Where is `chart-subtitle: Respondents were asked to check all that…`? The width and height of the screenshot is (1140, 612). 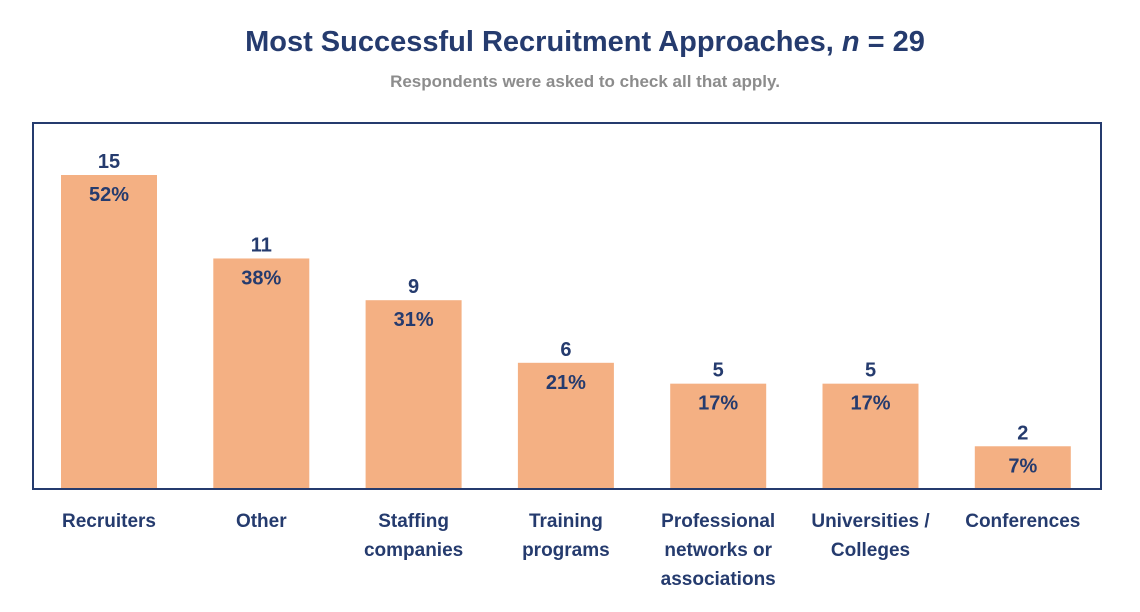 chart-subtitle: Respondents were asked to check all that… is located at coordinates (585, 81).